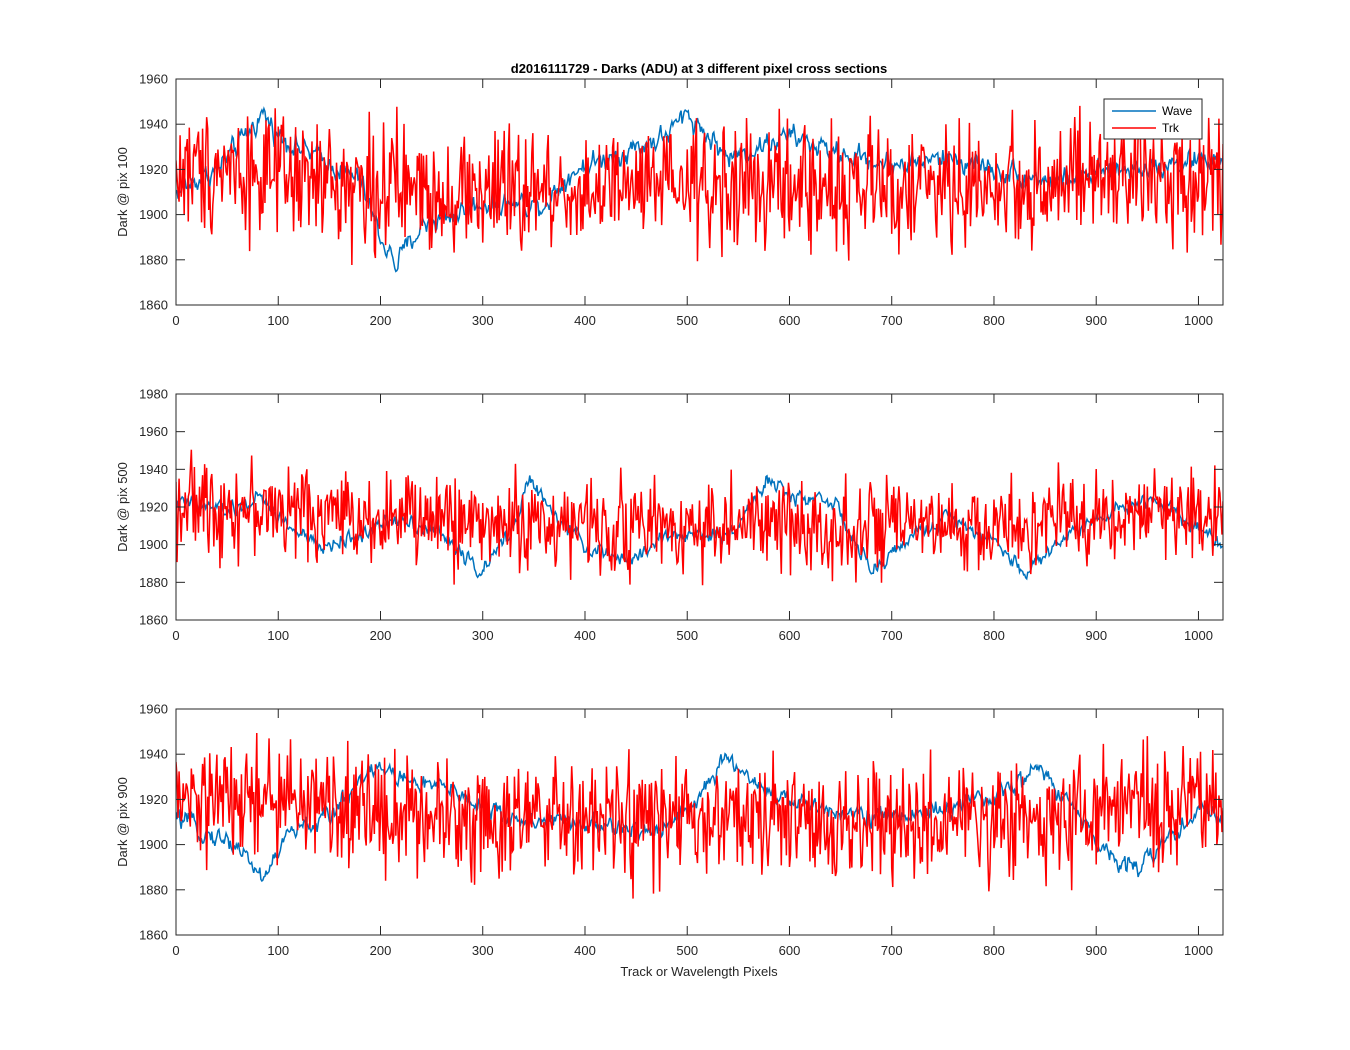 The height and width of the screenshot is (1050, 1350). I want to click on legend-label-trk: Trk, so click(1171, 128).